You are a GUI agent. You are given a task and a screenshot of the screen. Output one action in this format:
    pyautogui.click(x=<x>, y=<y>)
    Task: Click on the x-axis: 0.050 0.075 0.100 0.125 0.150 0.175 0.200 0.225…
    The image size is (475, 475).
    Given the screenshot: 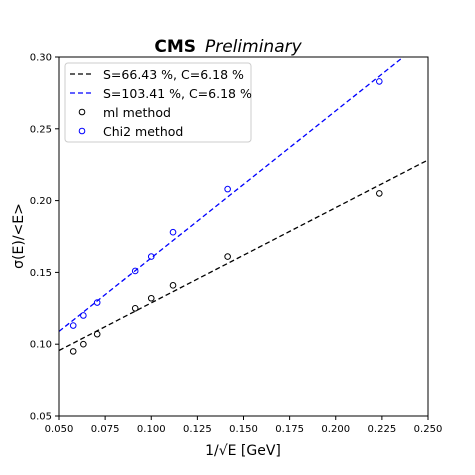 What is the action you would take?
    pyautogui.click(x=244, y=425)
    